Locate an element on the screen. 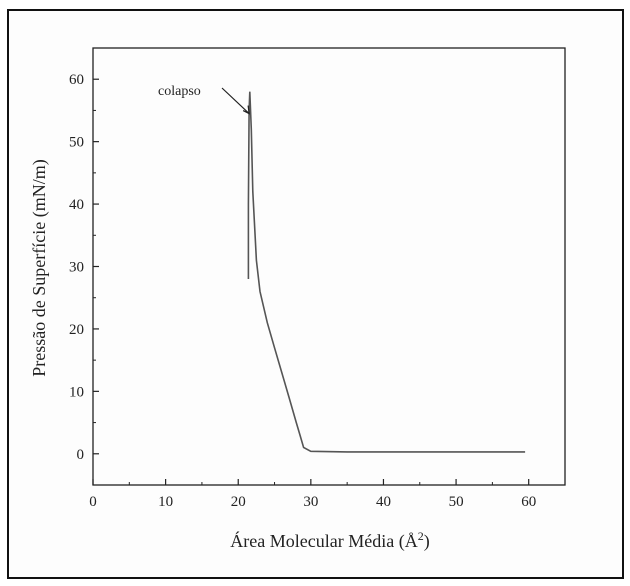  y-tick-label: 30 is located at coordinates (76, 268).